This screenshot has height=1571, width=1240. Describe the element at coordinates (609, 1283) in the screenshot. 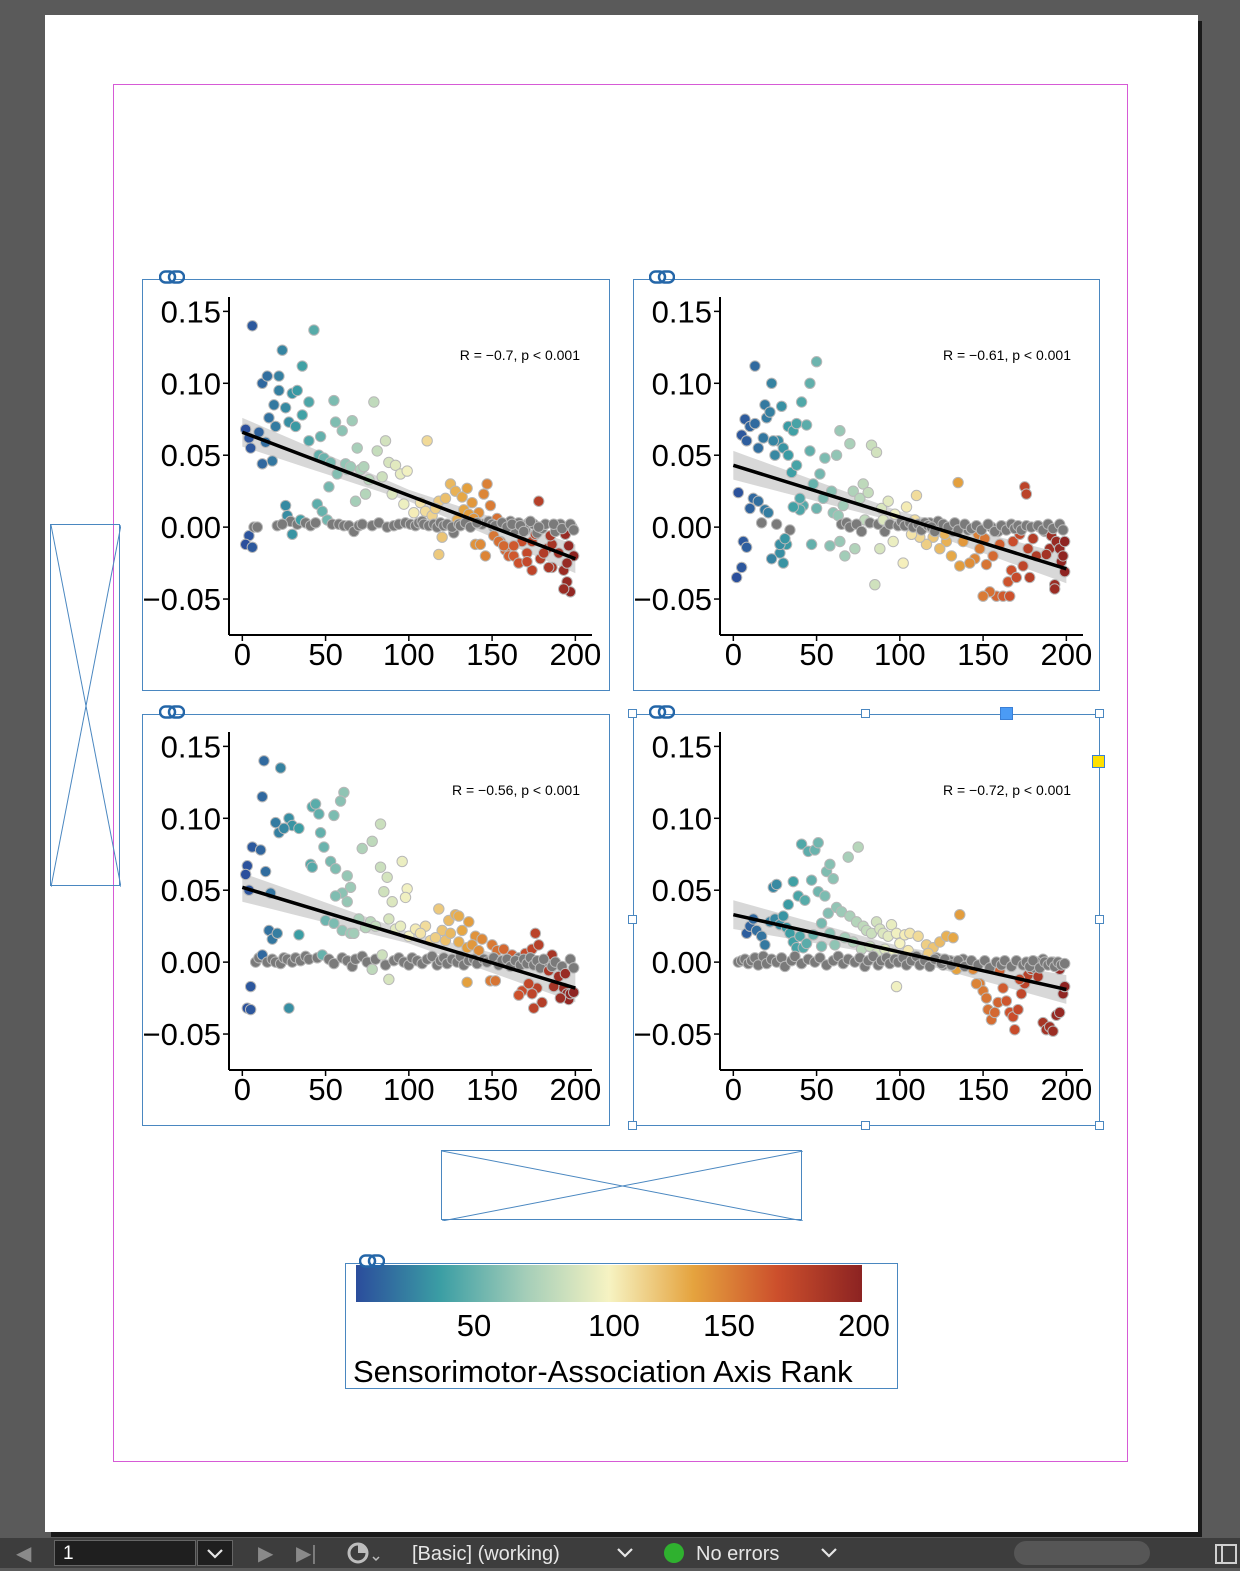

I see `colorbar-gradient` at that location.